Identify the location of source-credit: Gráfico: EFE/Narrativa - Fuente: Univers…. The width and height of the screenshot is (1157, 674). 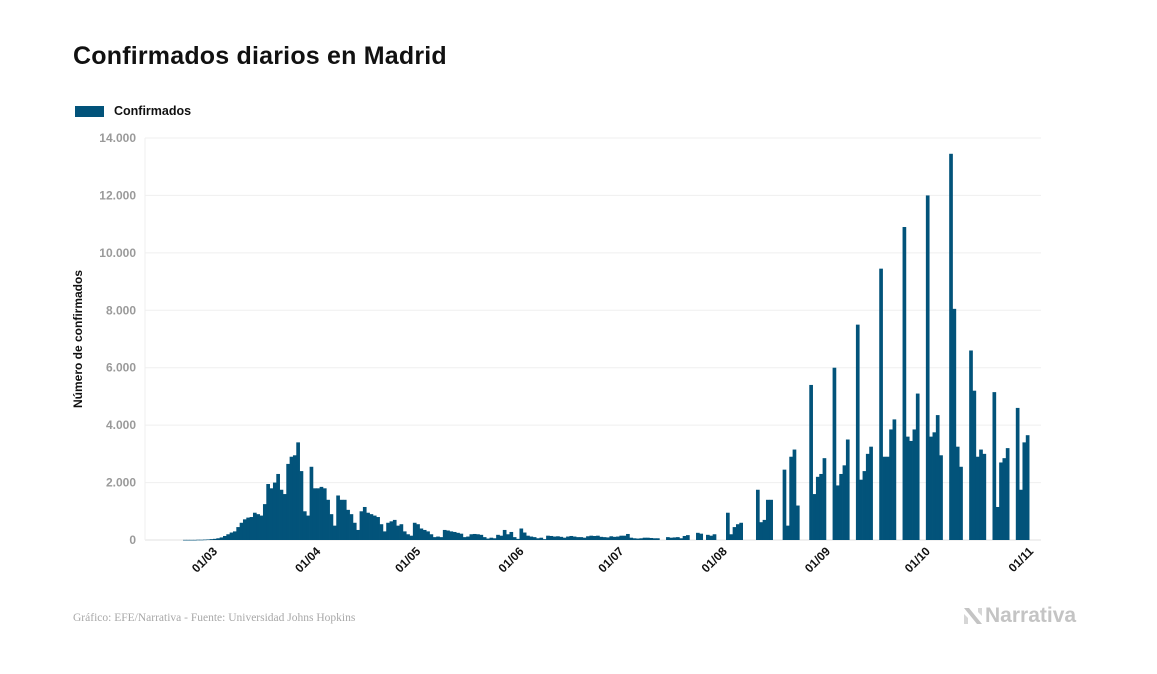
(214, 618).